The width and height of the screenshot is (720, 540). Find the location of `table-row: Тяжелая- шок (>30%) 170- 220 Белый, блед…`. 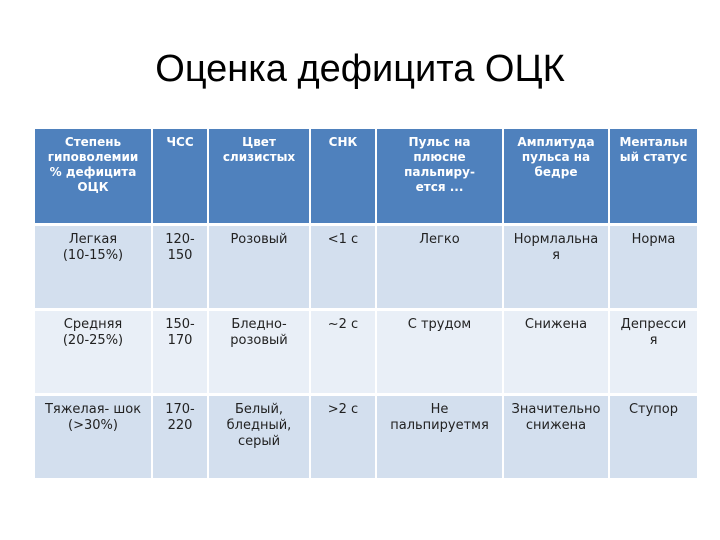

table-row: Тяжелая- шок (>30%) 170- 220 Белый, блед… is located at coordinates (366, 438).